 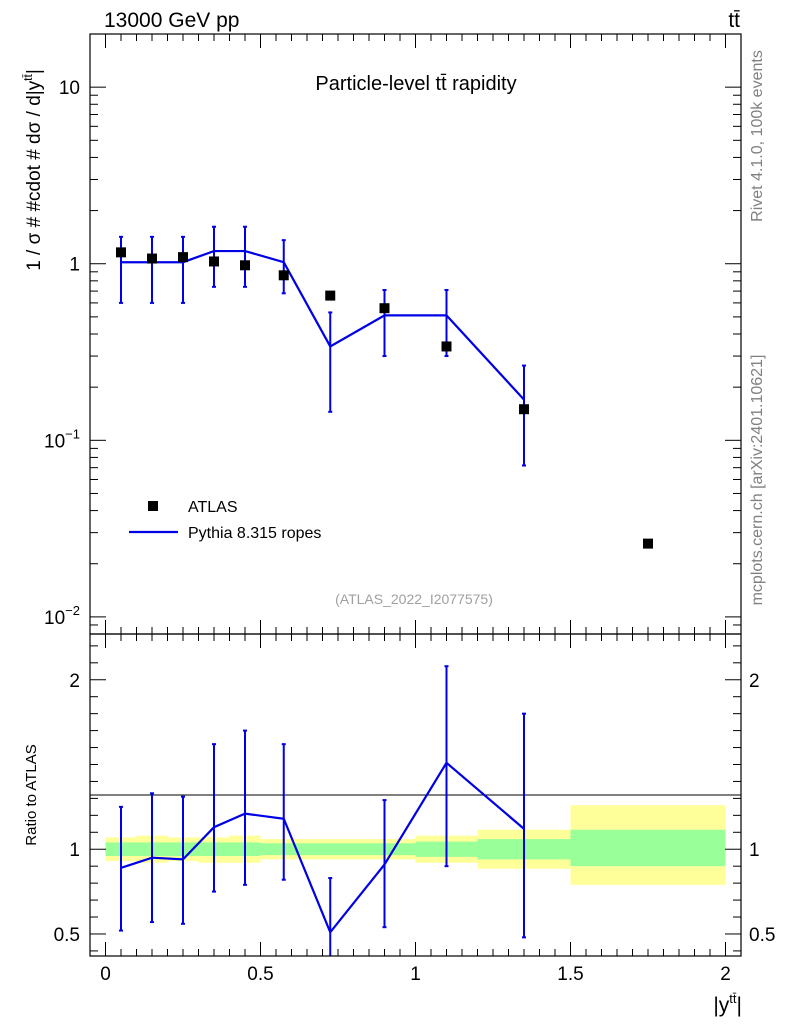 I want to click on ratio-line, so click(x=322, y=848).